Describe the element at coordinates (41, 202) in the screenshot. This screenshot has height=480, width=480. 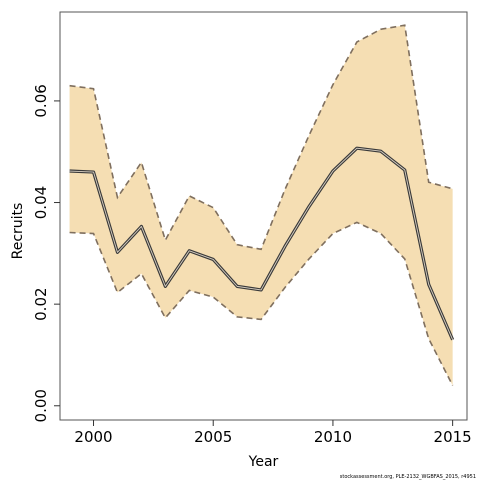
I see `y-tick-label: 0.04` at that location.